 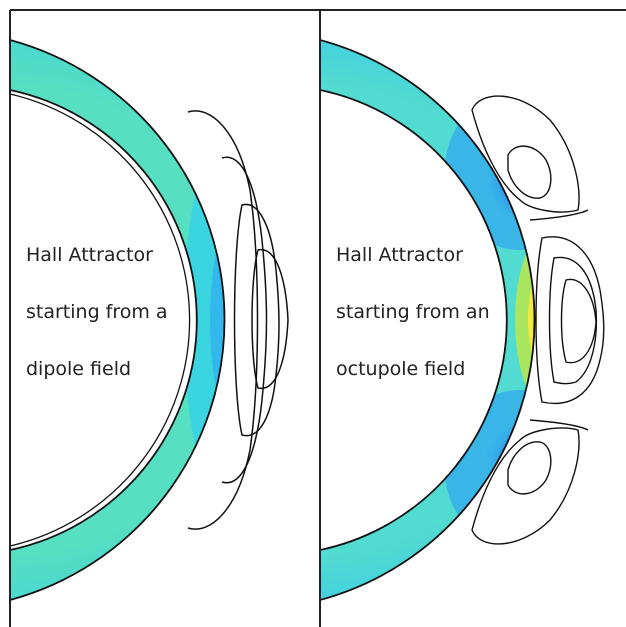 What do you see at coordinates (401, 369) in the screenshot?
I see `label-line-3: octupole field` at bounding box center [401, 369].